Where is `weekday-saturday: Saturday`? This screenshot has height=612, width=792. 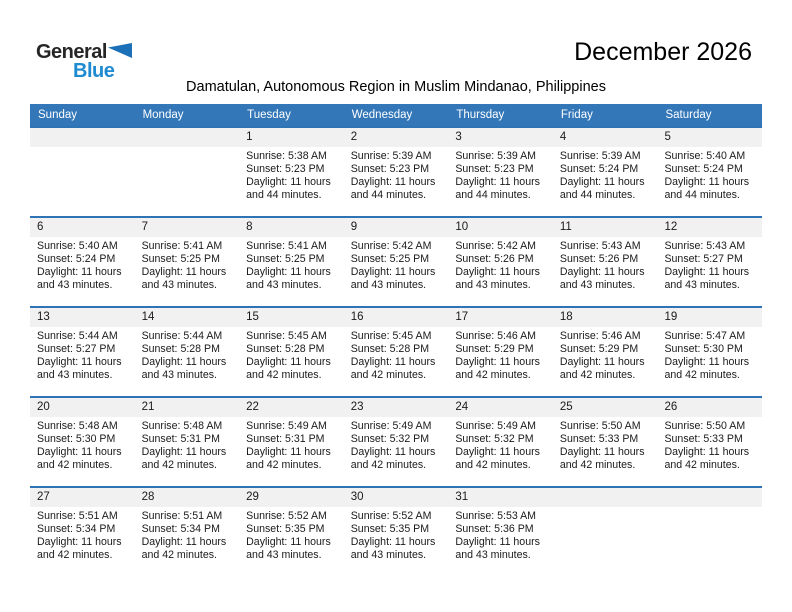
weekday-saturday: Saturday is located at coordinates (688, 115).